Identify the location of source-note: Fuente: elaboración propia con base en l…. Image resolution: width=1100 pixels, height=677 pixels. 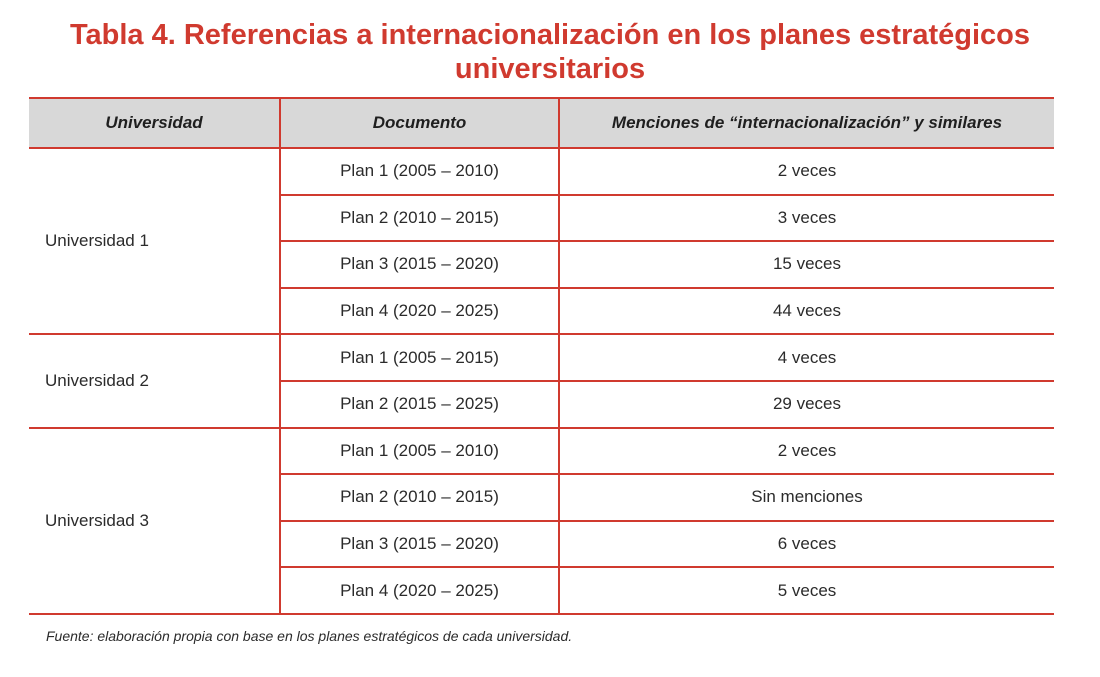
(309, 636).